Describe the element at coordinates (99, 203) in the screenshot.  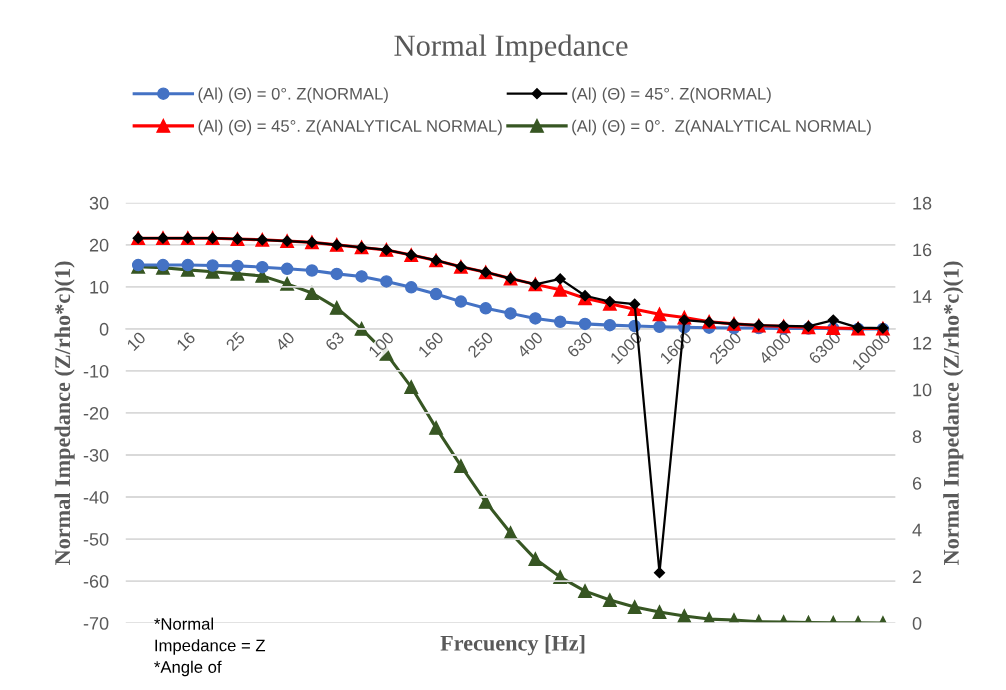
I see `y-tick-label: 30` at that location.